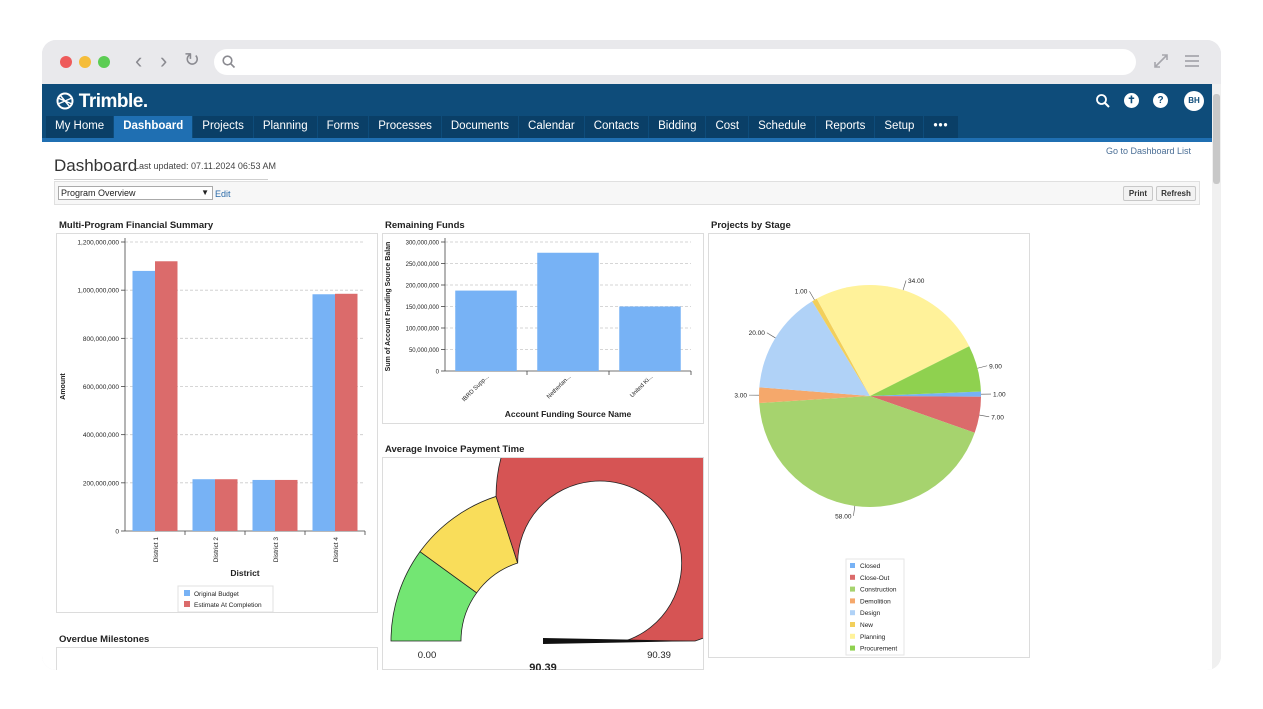 The height and width of the screenshot is (709, 1263). Describe the element at coordinates (135, 193) in the screenshot. I see `dashboard-select: Program Overview ▼` at that location.